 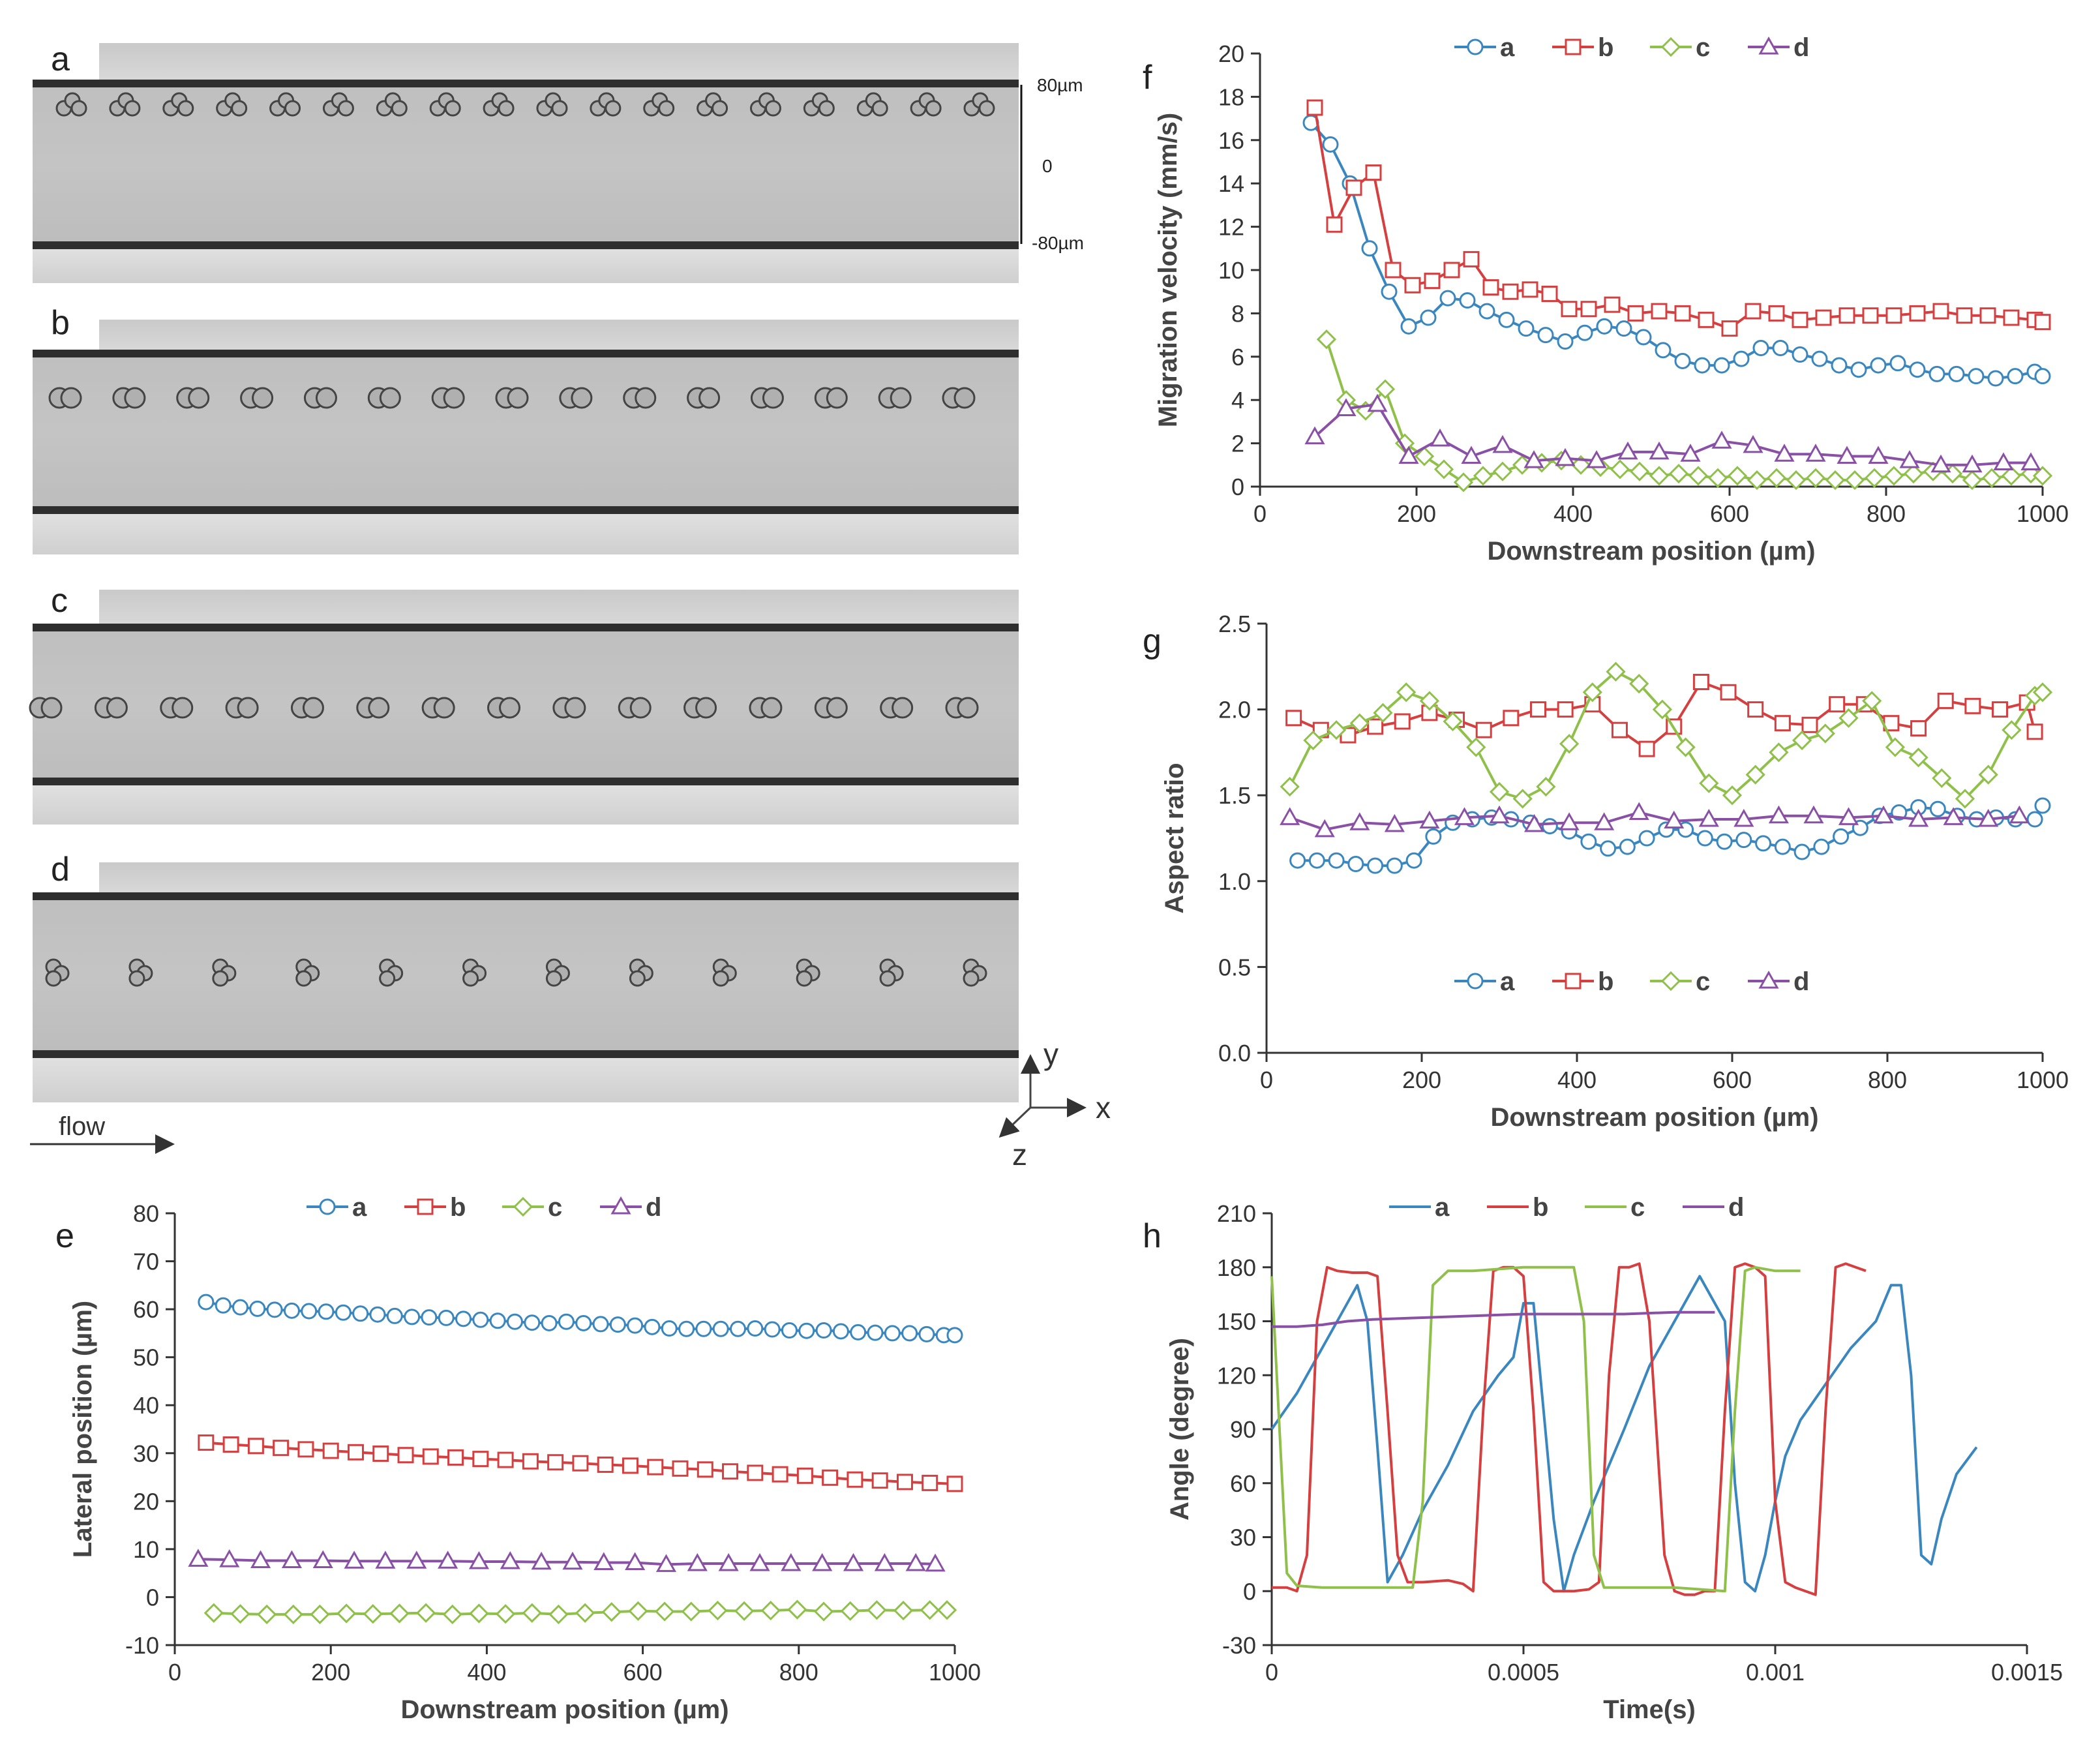 I want to click on flow-label: flow, so click(x=82, y=1126).